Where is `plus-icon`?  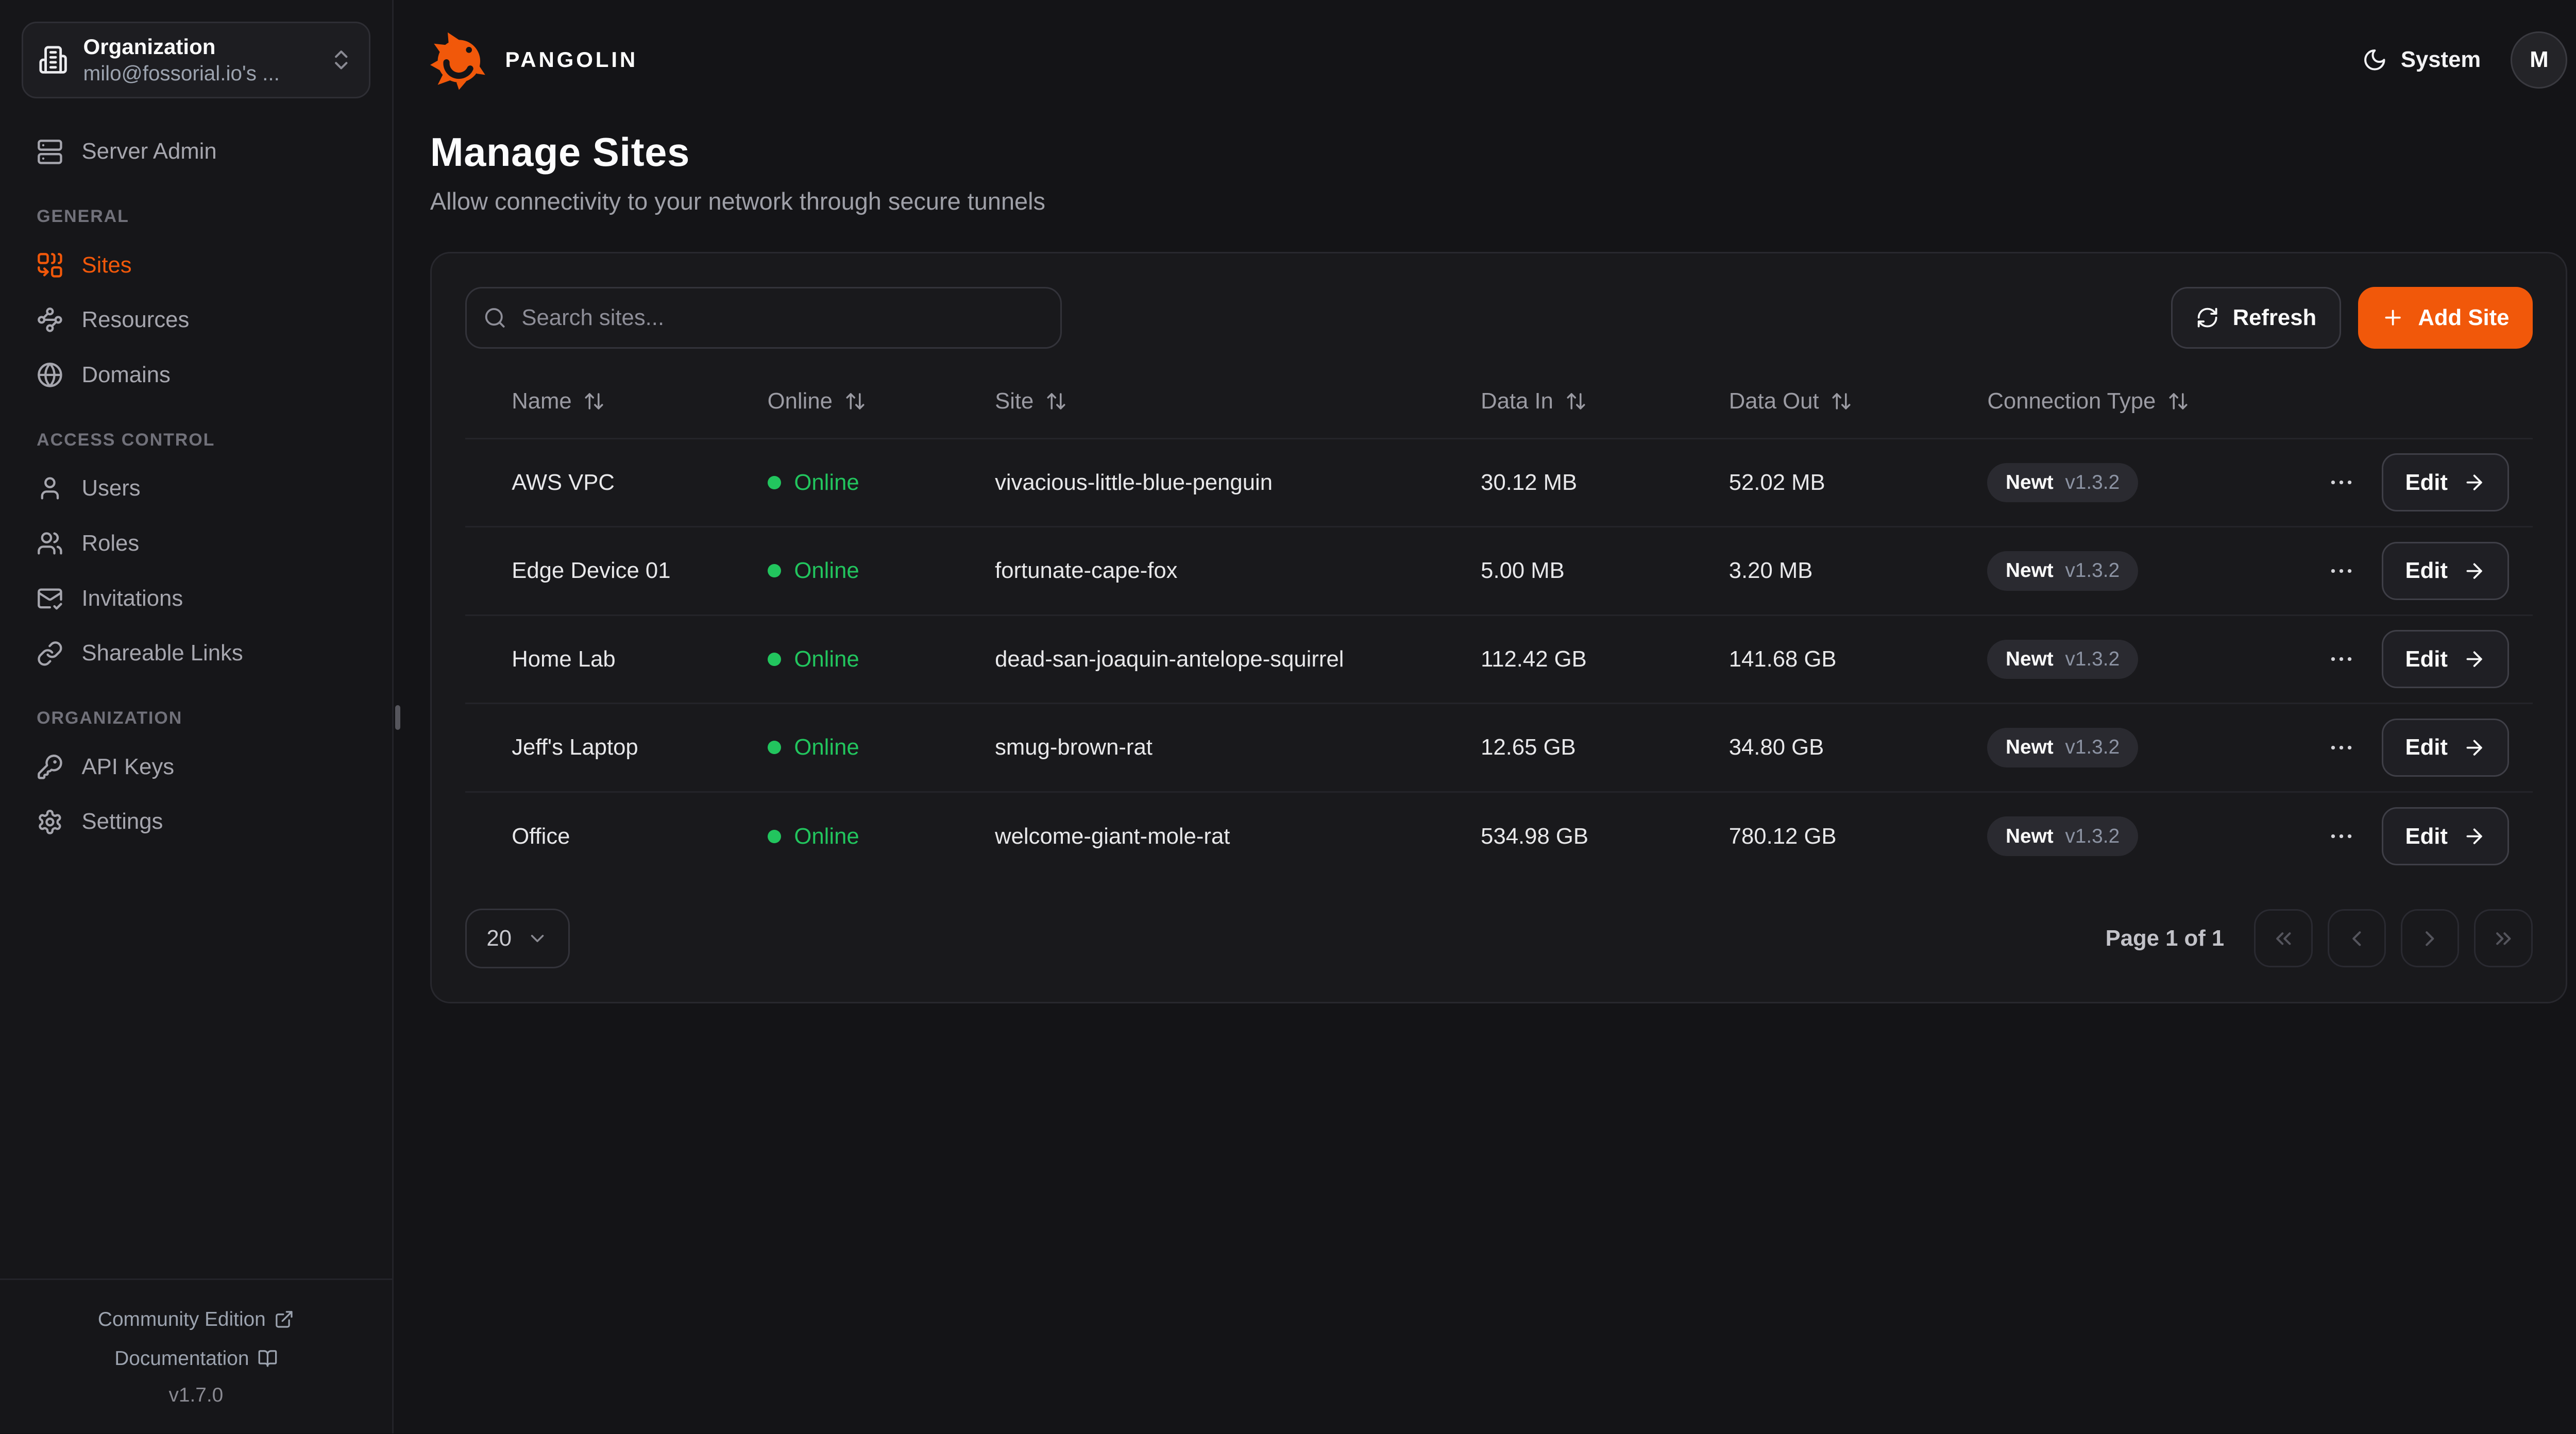 plus-icon is located at coordinates (2393, 318).